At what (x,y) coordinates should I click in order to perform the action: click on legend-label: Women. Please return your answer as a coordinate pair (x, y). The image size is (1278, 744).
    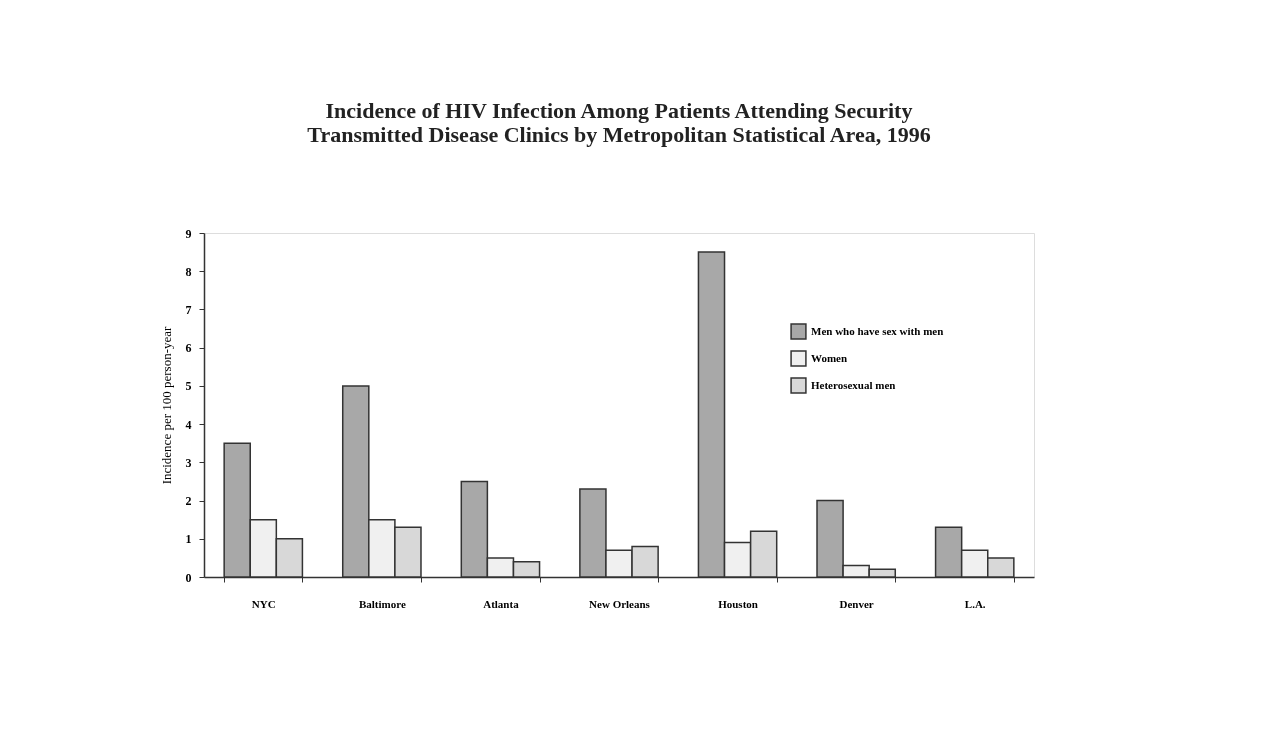
    Looking at the image, I should click on (829, 357).